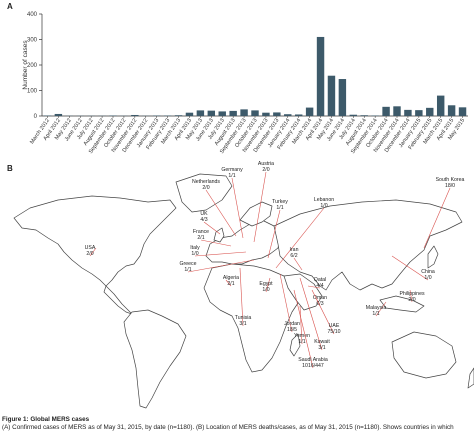  Describe the element at coordinates (424, 355) in the screenshot. I see `australia-landmass` at that location.